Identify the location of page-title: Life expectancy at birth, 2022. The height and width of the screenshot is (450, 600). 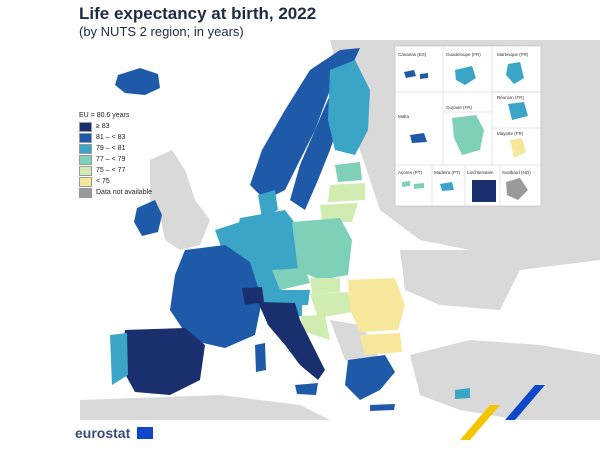
(198, 13).